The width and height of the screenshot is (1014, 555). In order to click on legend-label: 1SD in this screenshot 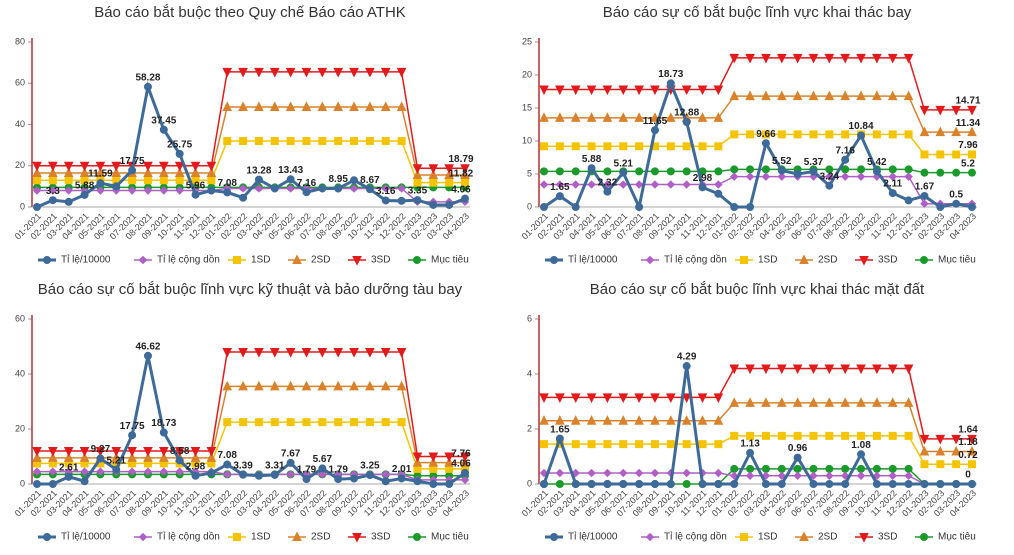, I will do `click(767, 537)`.